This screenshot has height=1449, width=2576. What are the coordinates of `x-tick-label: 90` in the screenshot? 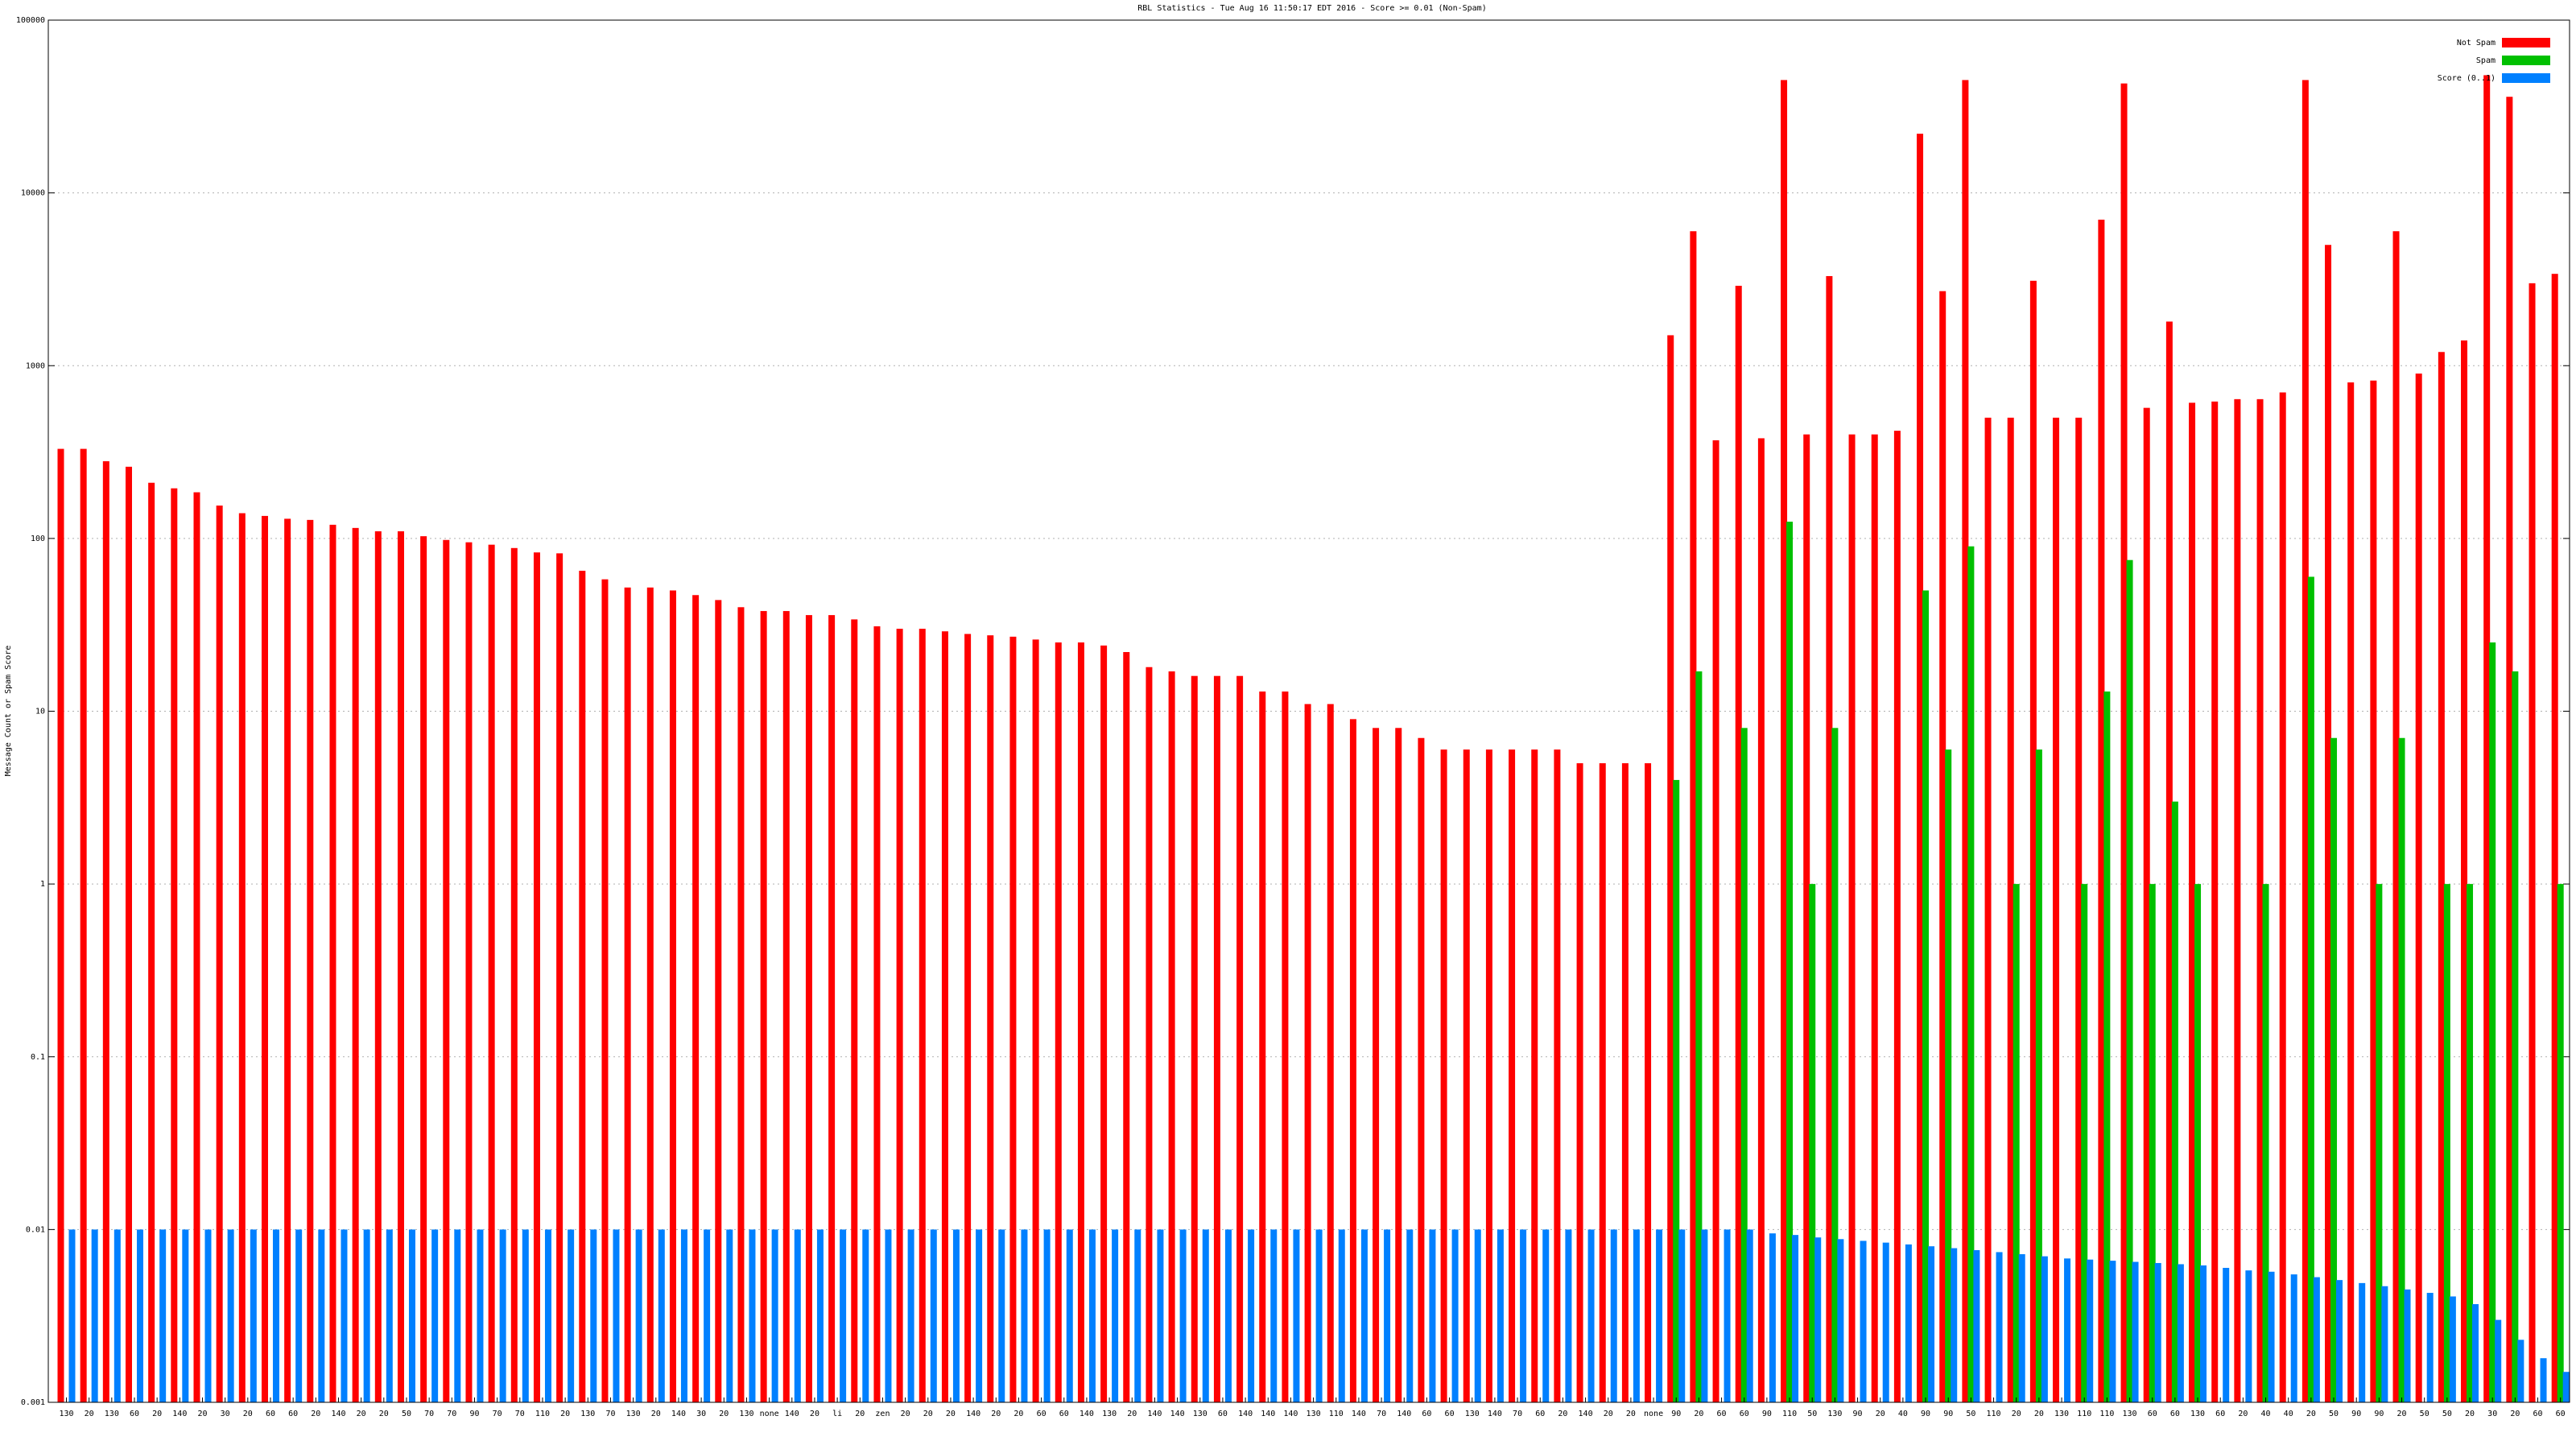 It's located at (1767, 1414).